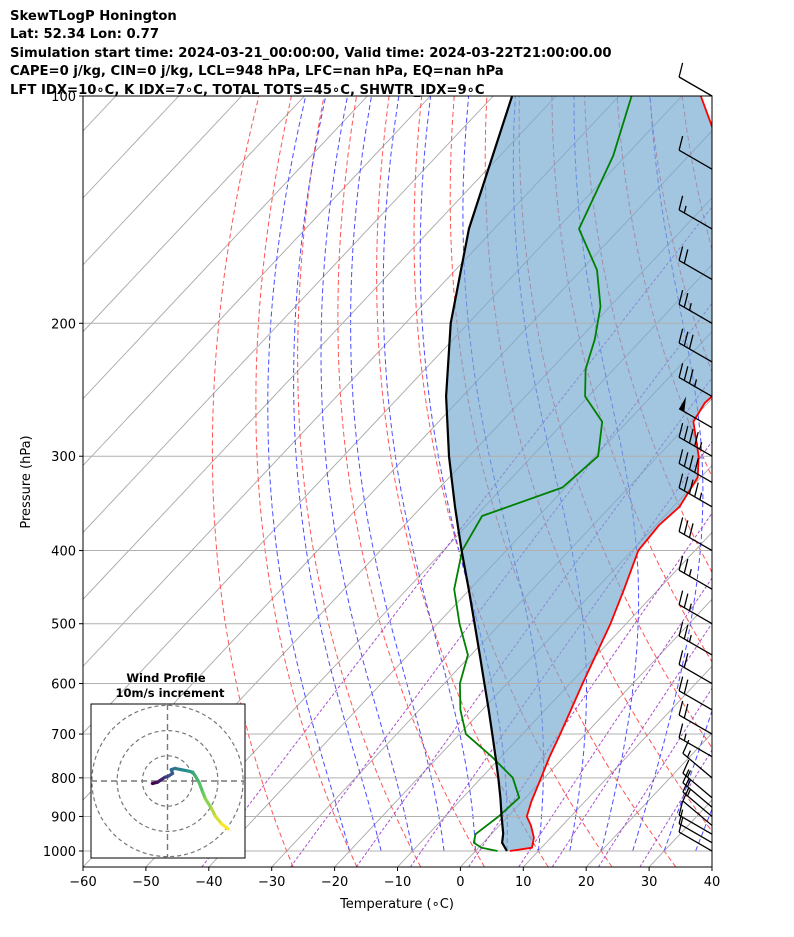 The width and height of the screenshot is (794, 937). I want to click on y-tick-label: 1000, so click(59, 852).